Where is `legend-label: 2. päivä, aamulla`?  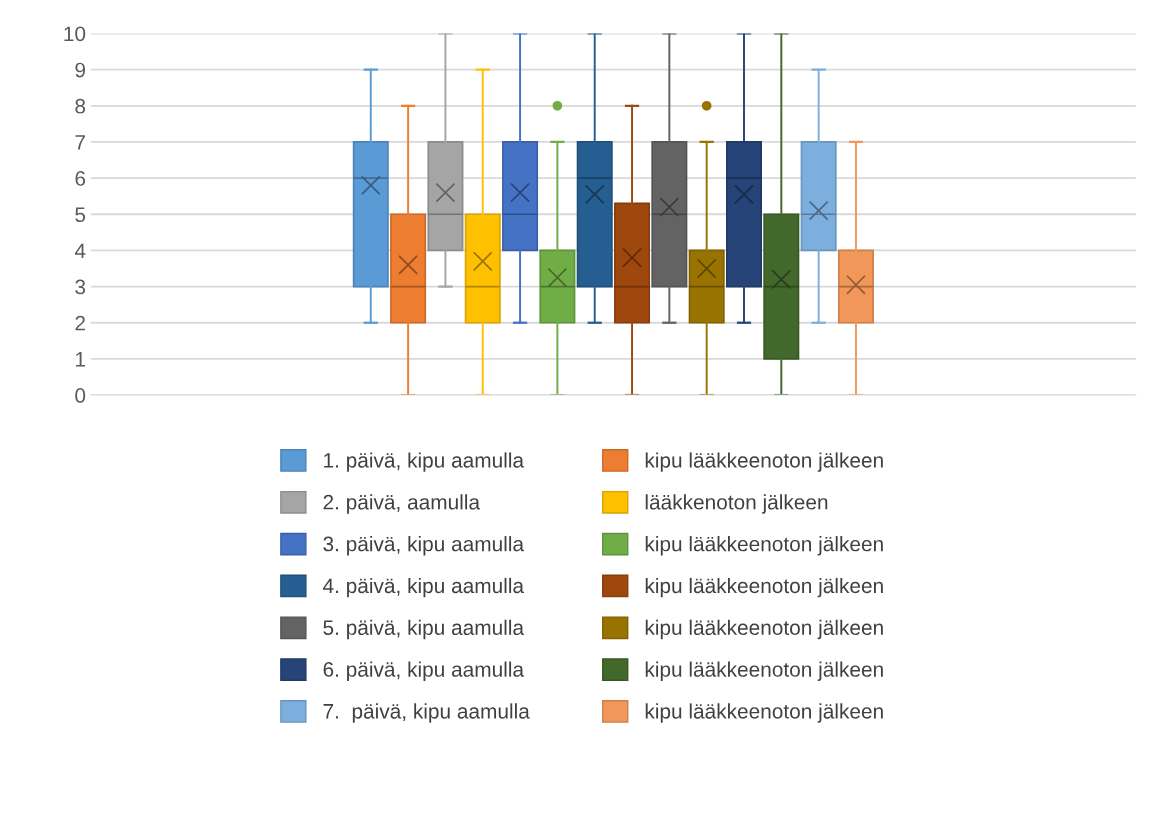 legend-label: 2. päivä, aamulla is located at coordinates (402, 504).